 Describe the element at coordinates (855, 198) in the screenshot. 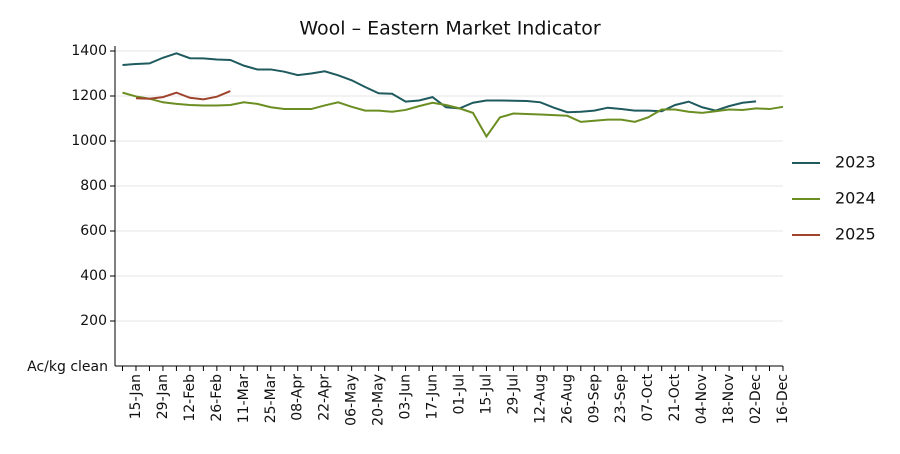

I see `legend-label: 2024` at that location.